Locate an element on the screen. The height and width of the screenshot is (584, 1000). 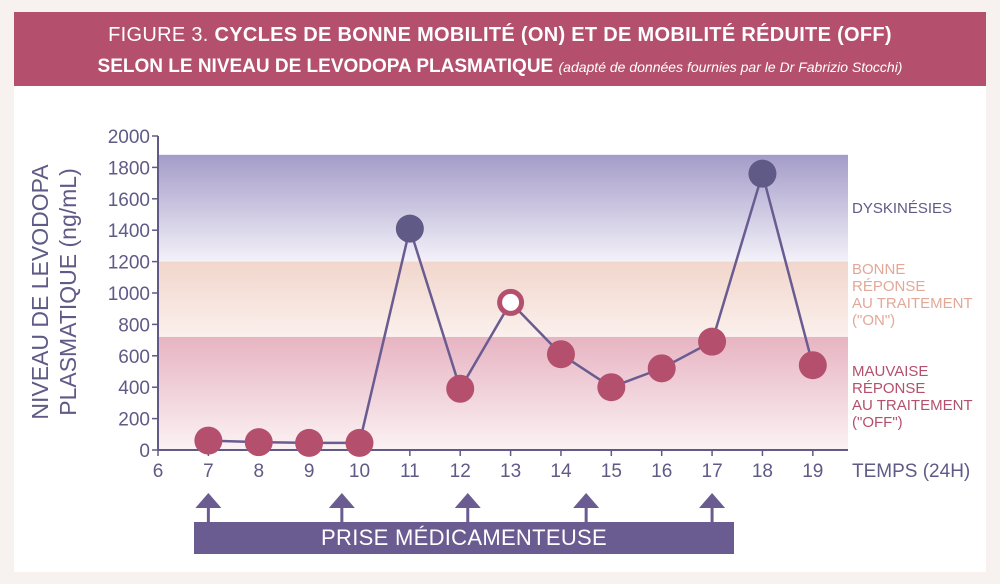
x-tick-label: 19 is located at coordinates (812, 471).